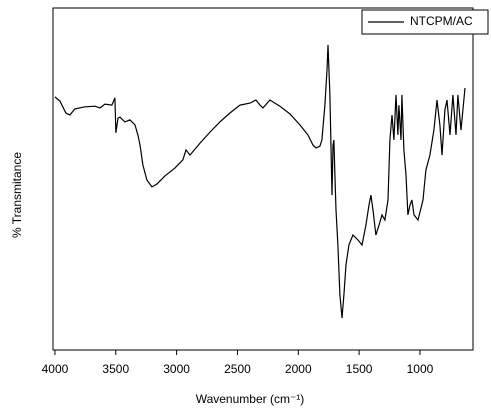  What do you see at coordinates (176, 369) in the screenshot?
I see `x-tick-label: 3000` at bounding box center [176, 369].